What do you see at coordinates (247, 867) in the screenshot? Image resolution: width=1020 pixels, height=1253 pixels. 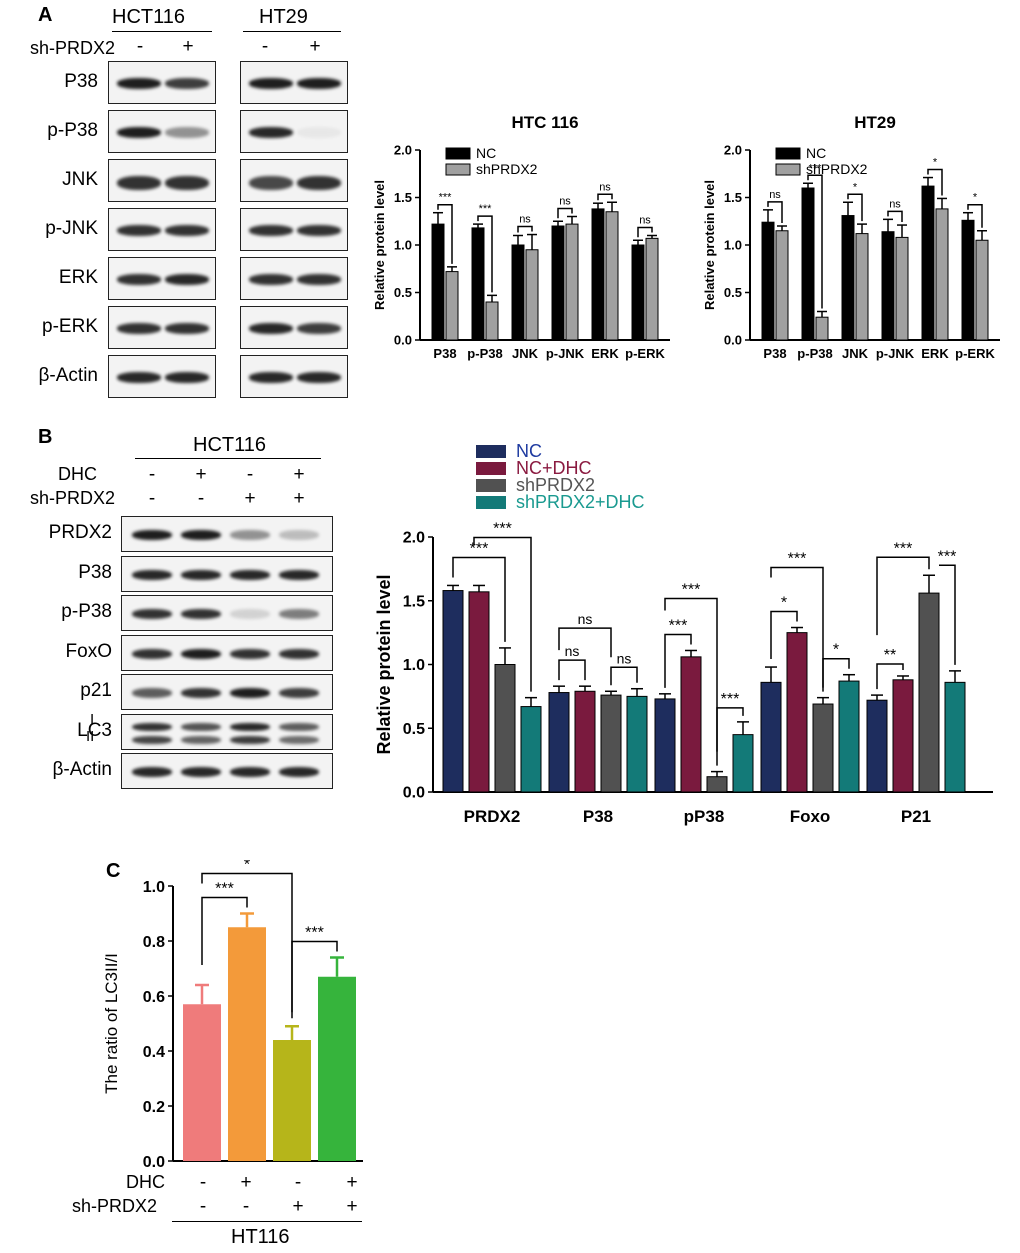 I see `significance-label: *` at bounding box center [247, 867].